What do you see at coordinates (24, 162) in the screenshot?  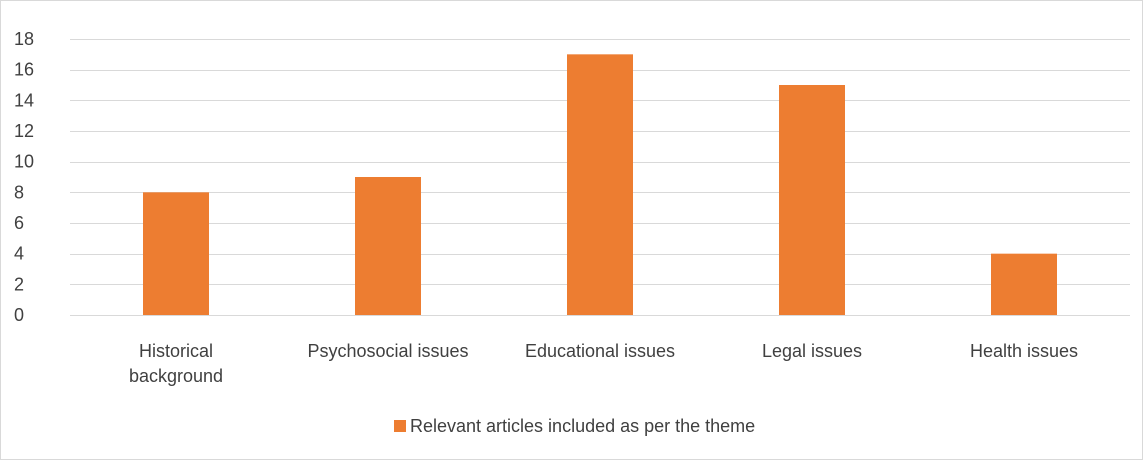 I see `y-tick-label: 10` at bounding box center [24, 162].